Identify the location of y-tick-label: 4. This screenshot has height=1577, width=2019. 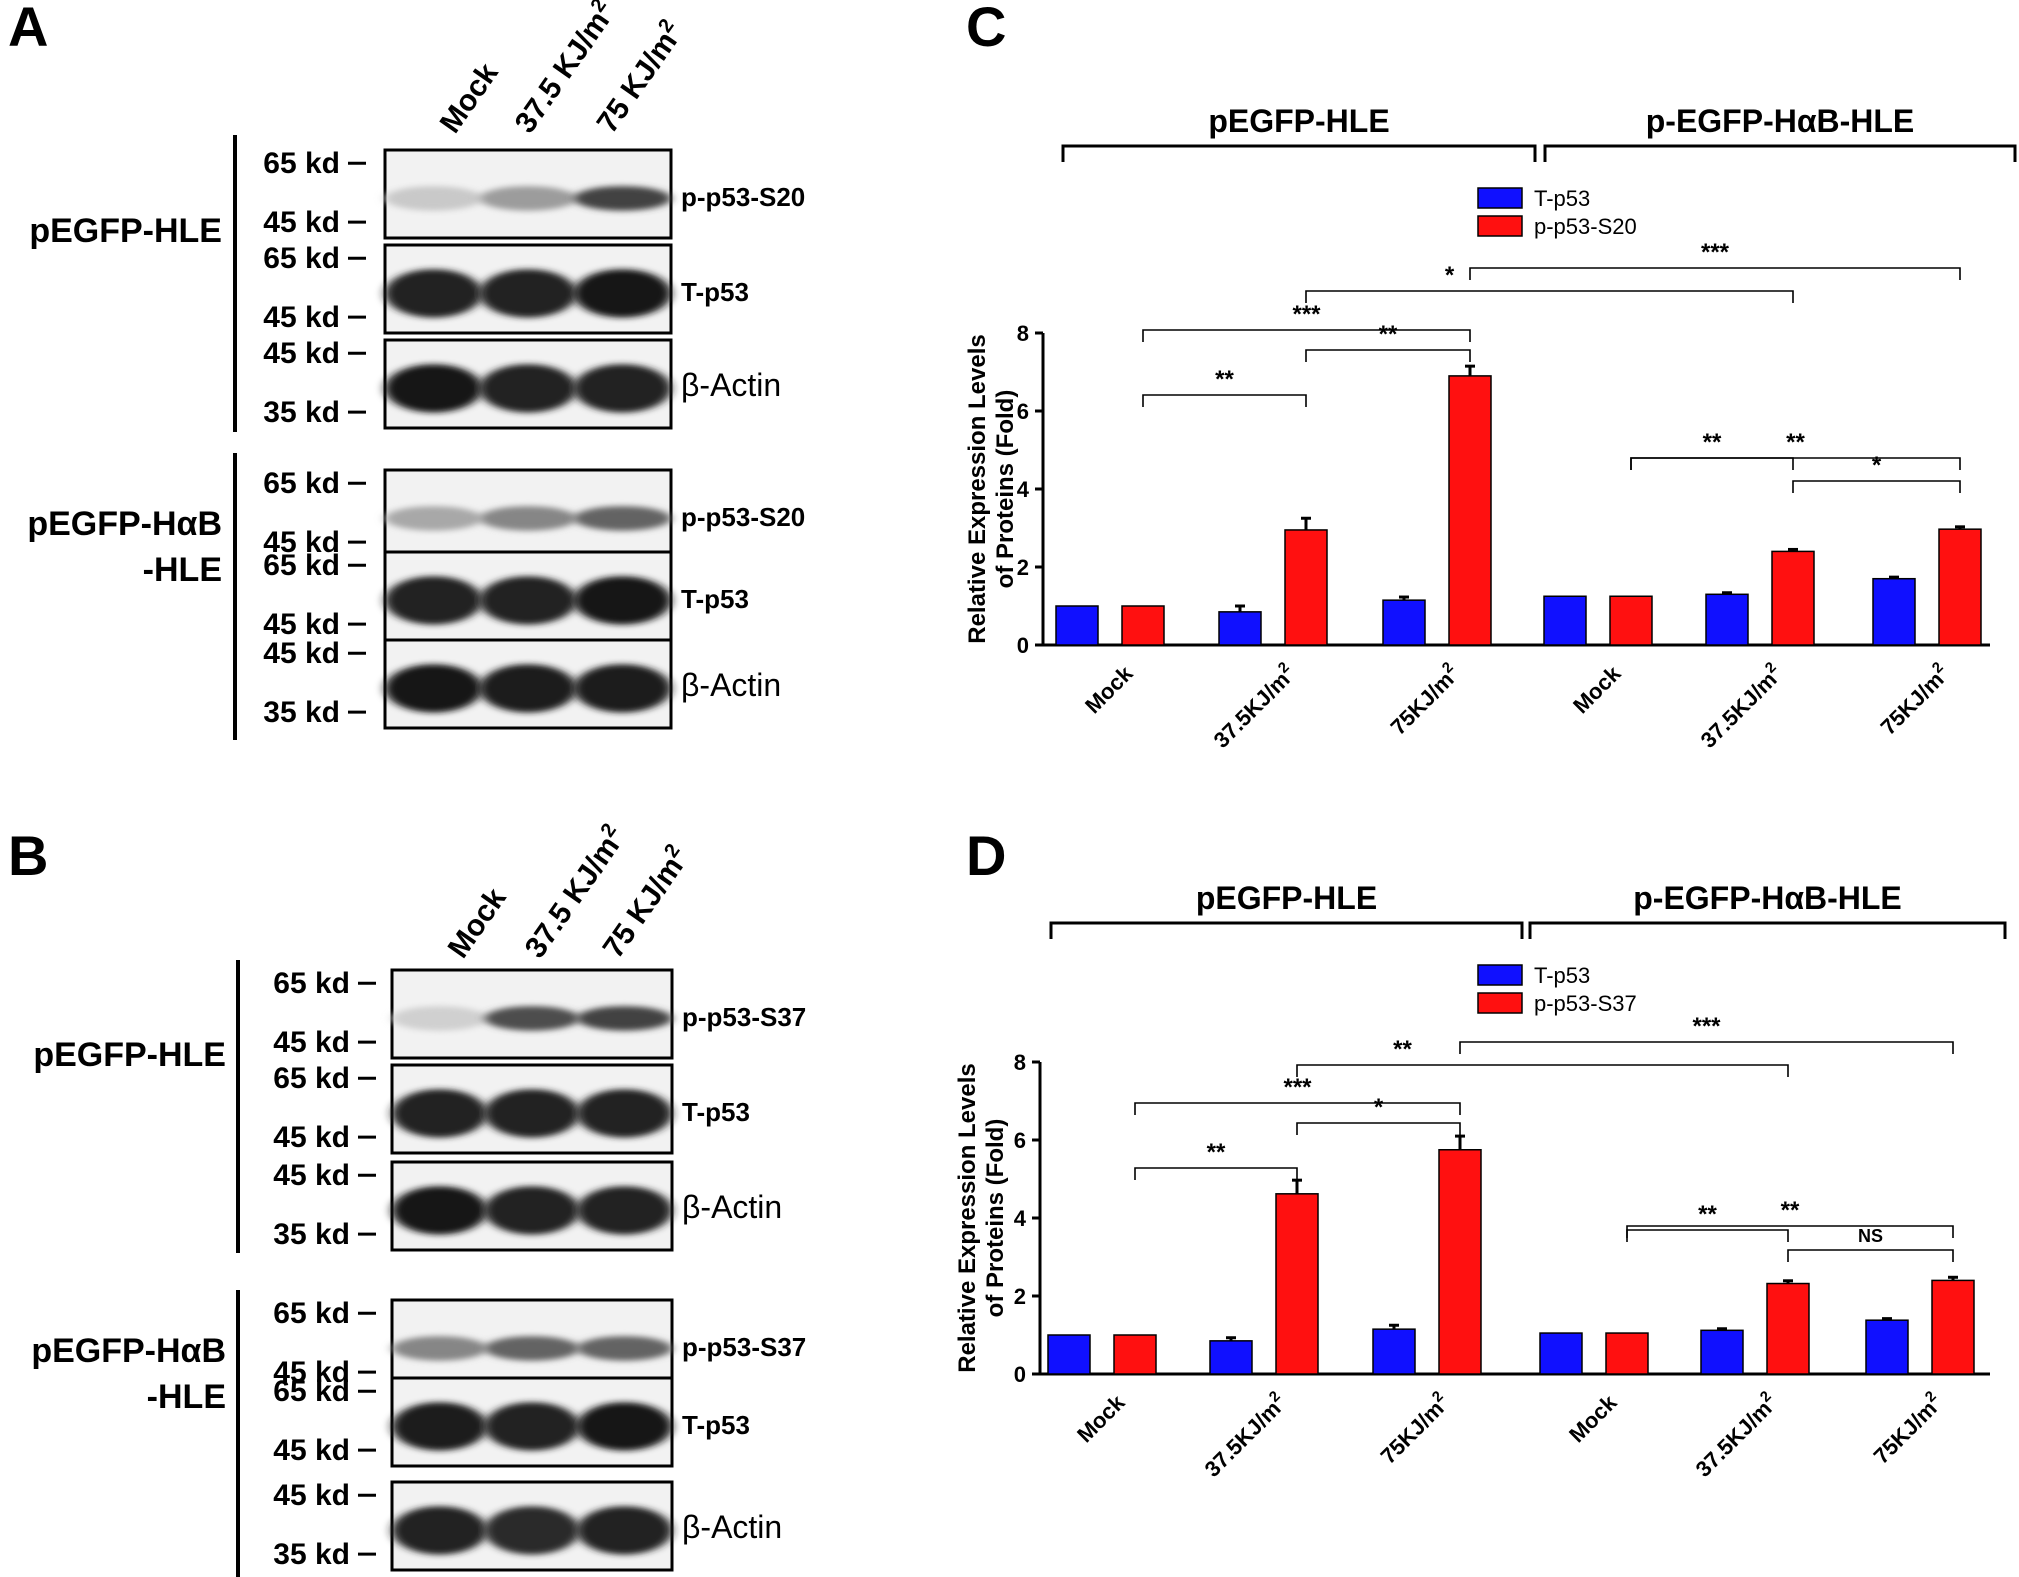
(1020, 1218).